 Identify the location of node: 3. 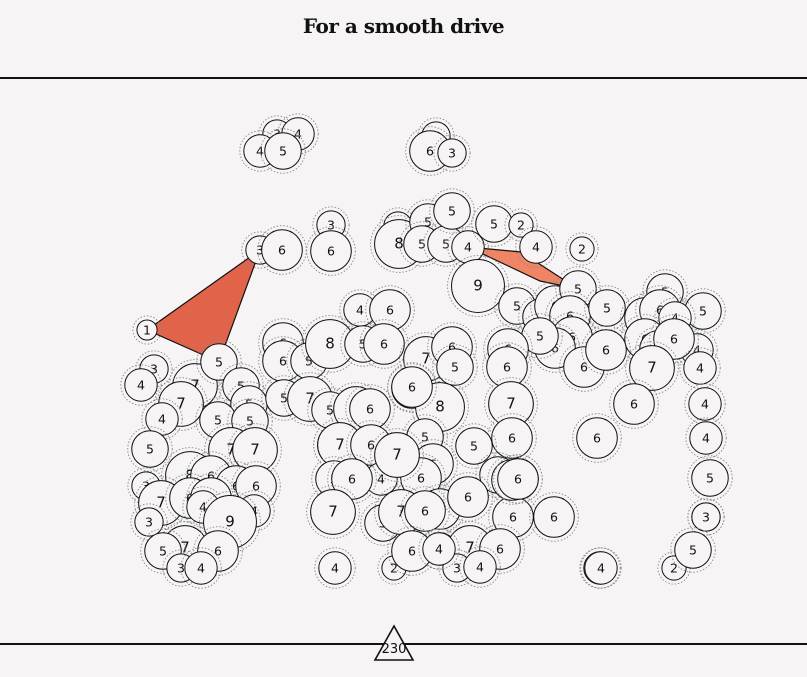
(706, 517).